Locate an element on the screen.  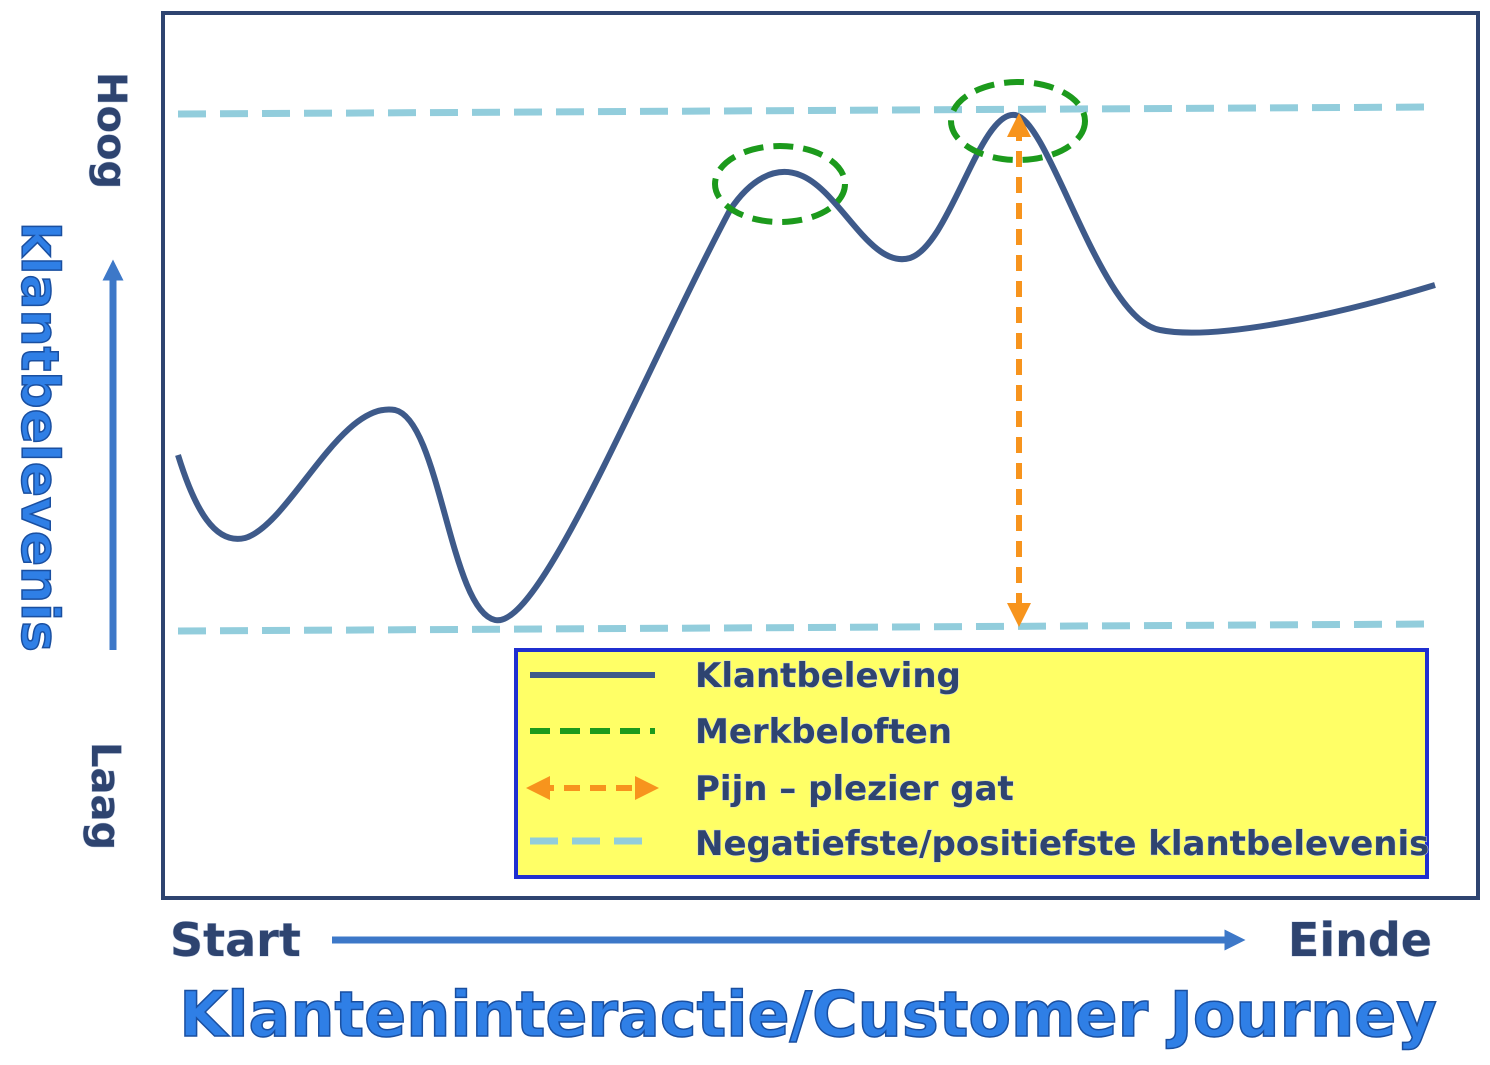
legend is located at coordinates (971, 763).